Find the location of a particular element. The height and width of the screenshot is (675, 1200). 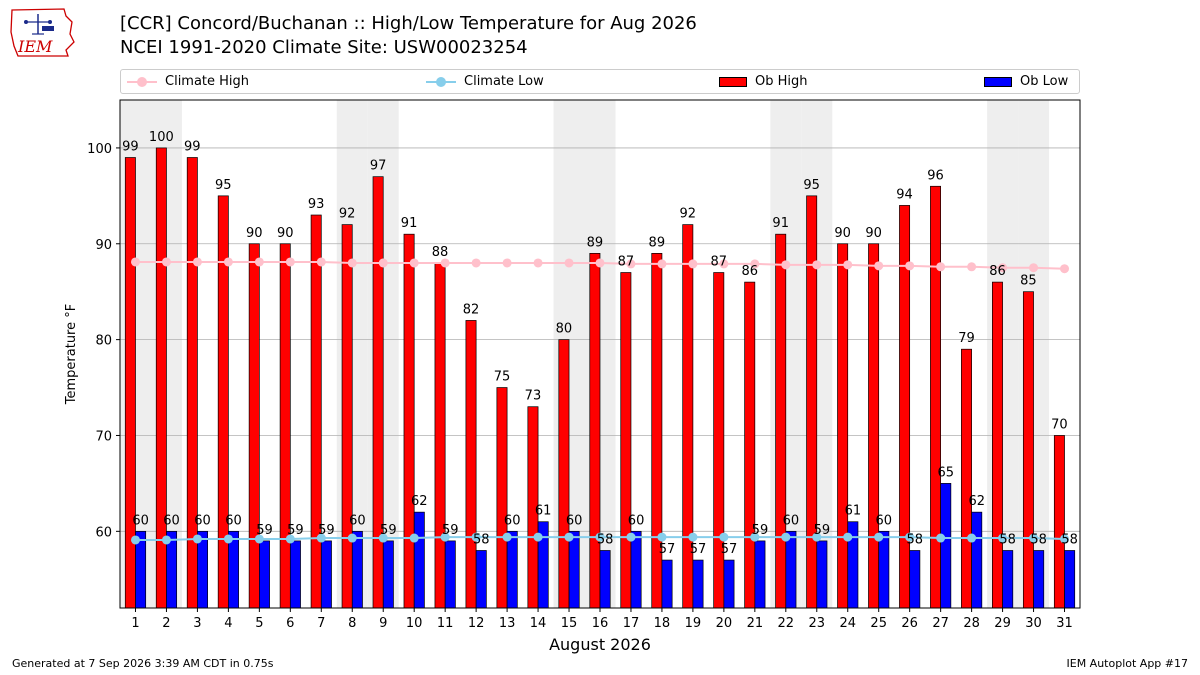

x-axis-label: August 2026 is located at coordinates (600, 644).